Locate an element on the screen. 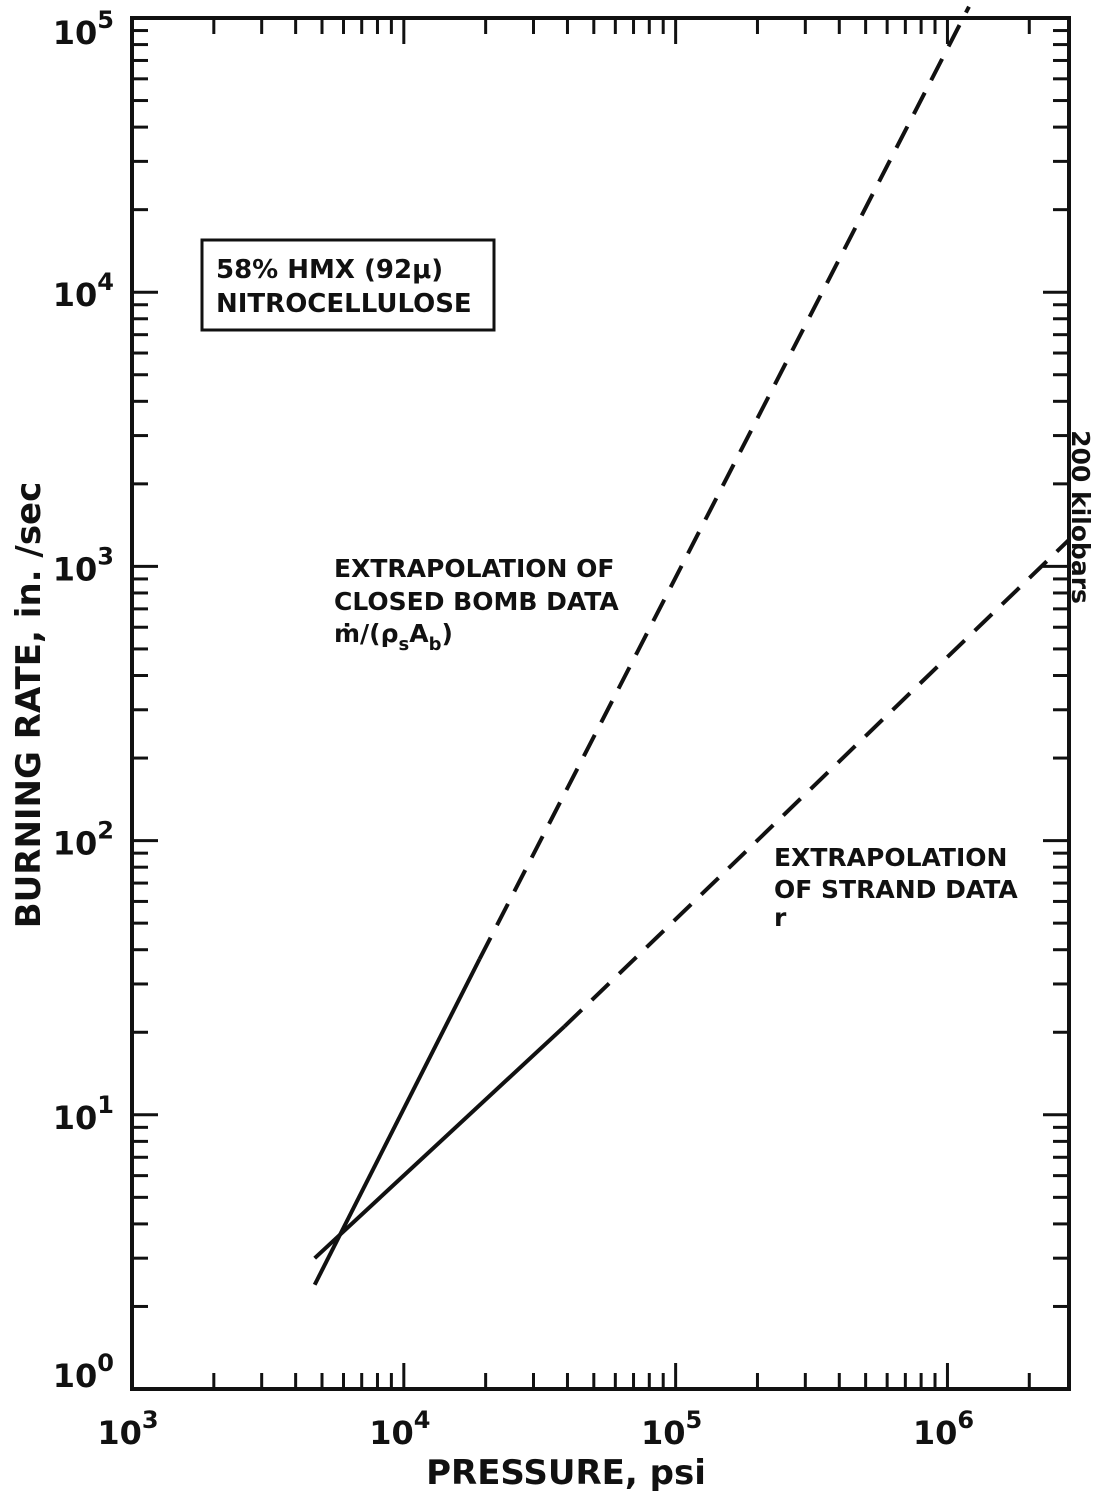 This screenshot has width=1102, height=1497. x-tick-label-exponent: 3 is located at coordinates (150, 1420).